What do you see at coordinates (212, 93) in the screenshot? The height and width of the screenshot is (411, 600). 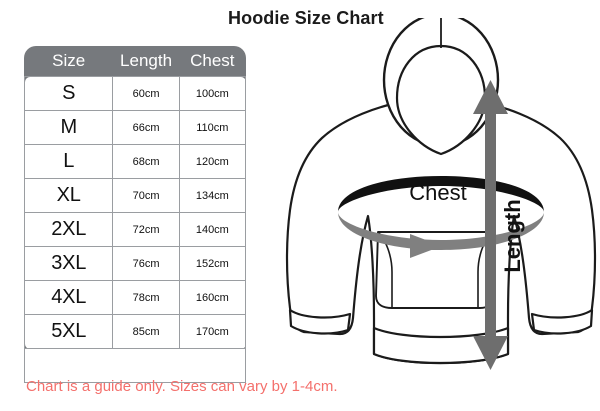 I see `cell-chest: 100cm` at bounding box center [212, 93].